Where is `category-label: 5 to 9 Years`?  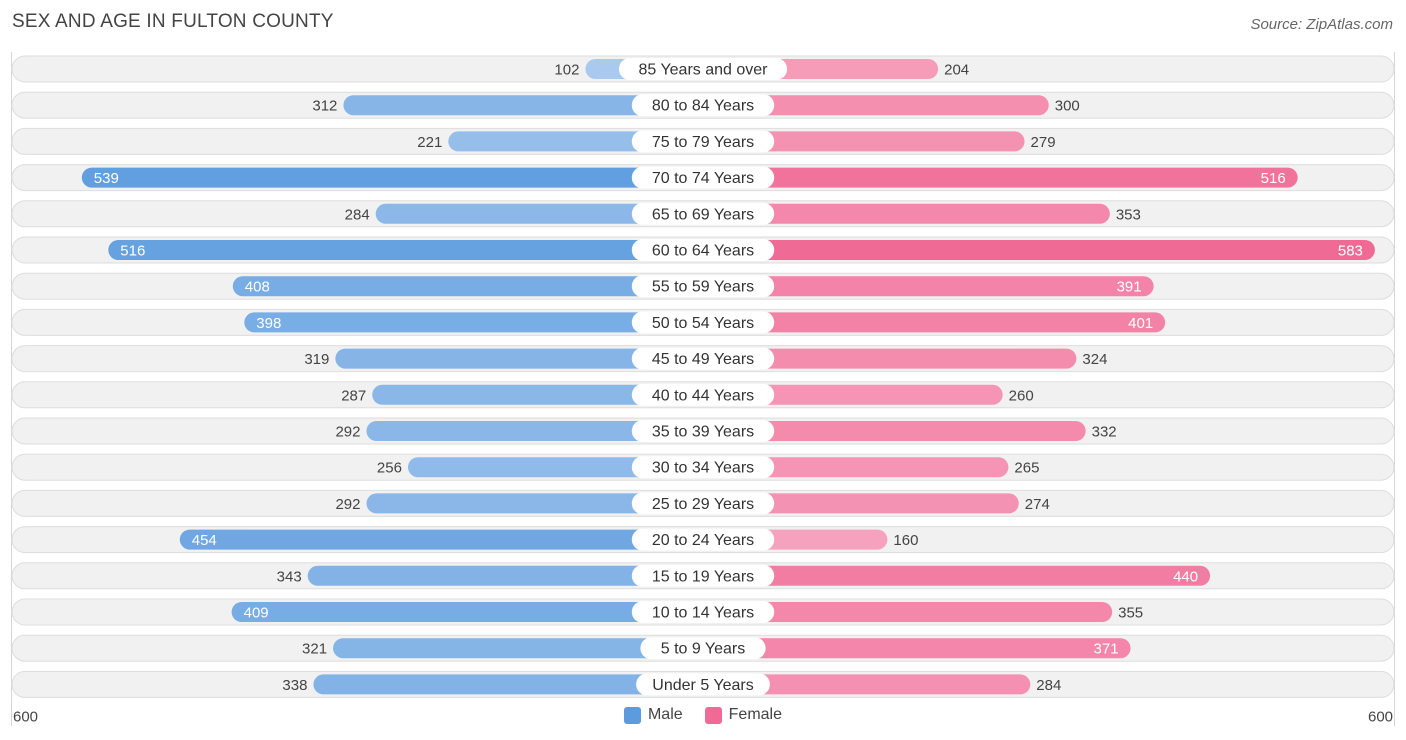 category-label: 5 to 9 Years is located at coordinates (703, 649).